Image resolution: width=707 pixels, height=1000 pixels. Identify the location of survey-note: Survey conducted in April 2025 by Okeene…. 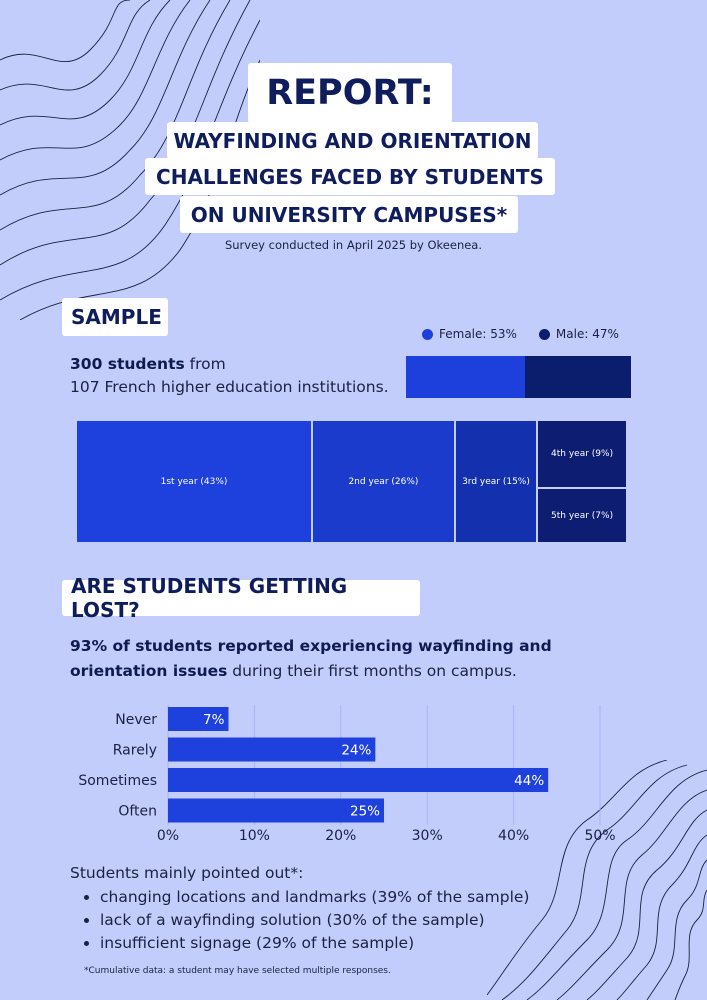
(353, 245).